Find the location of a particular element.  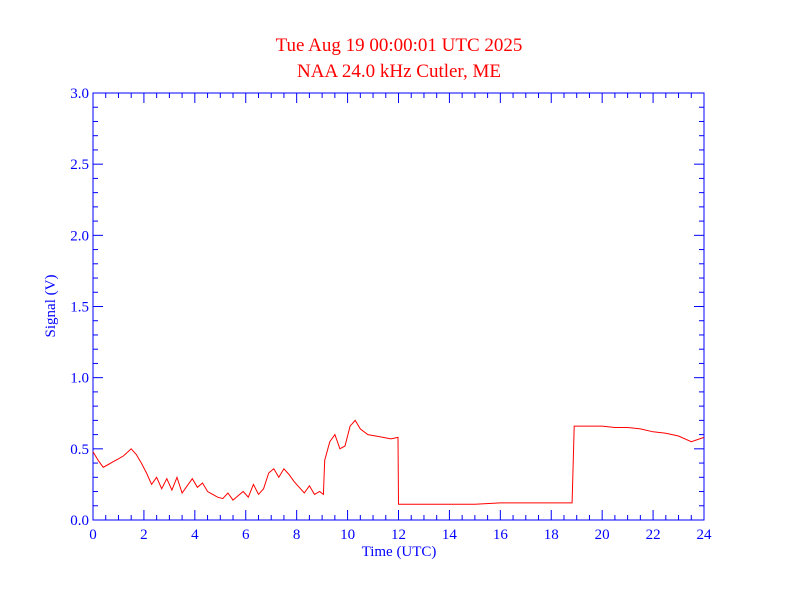

x-tick-label: 24 is located at coordinates (705, 535).